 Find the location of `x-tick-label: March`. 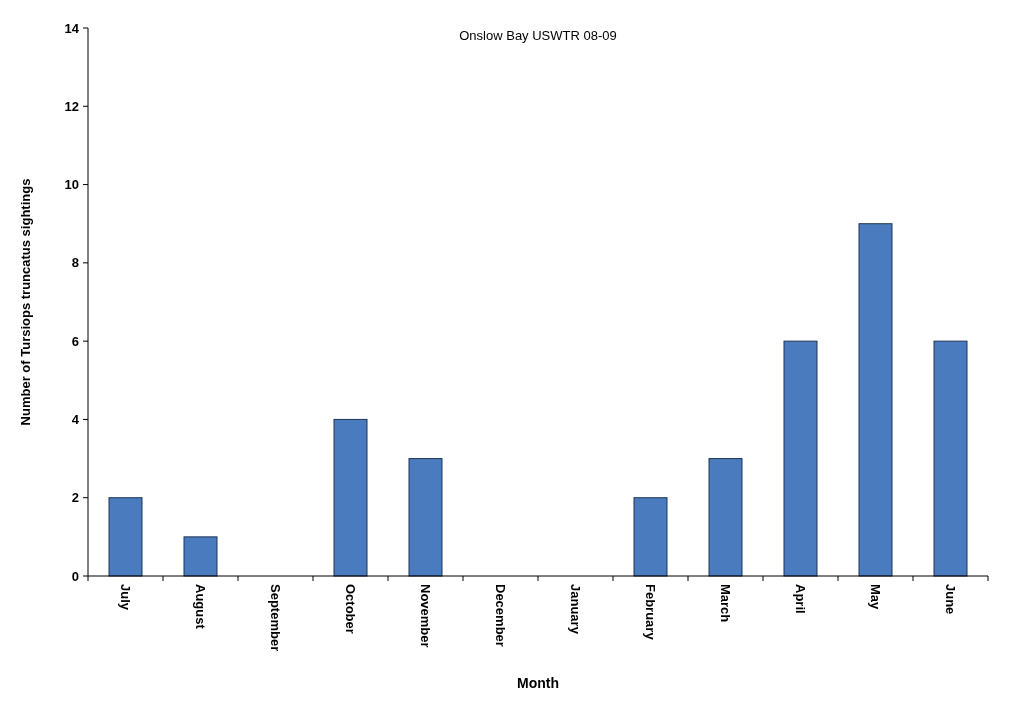

x-tick-label: March is located at coordinates (725, 603).